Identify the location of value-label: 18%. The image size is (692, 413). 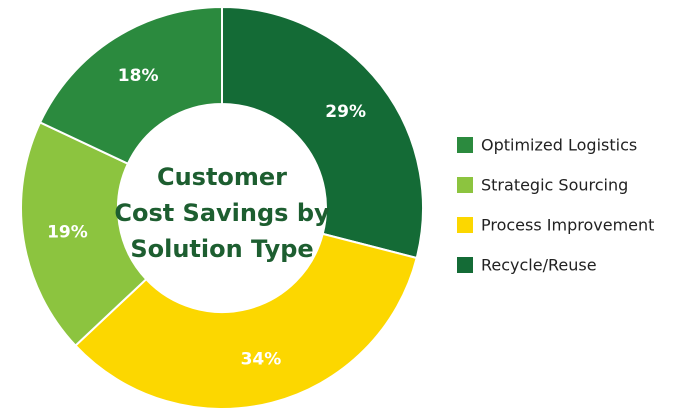
(138, 76).